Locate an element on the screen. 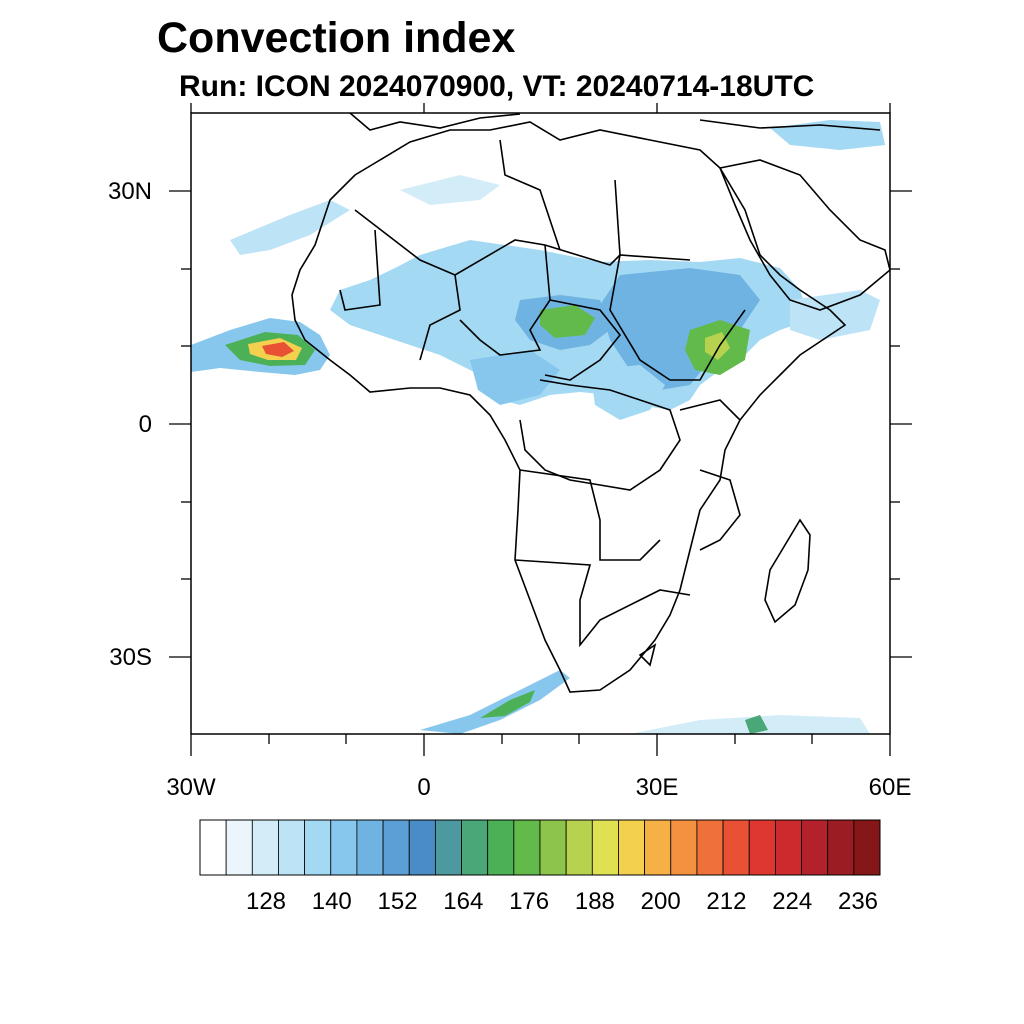 This screenshot has height=1024, width=1024. y-tick-label-0: 0 is located at coordinates (145, 424).